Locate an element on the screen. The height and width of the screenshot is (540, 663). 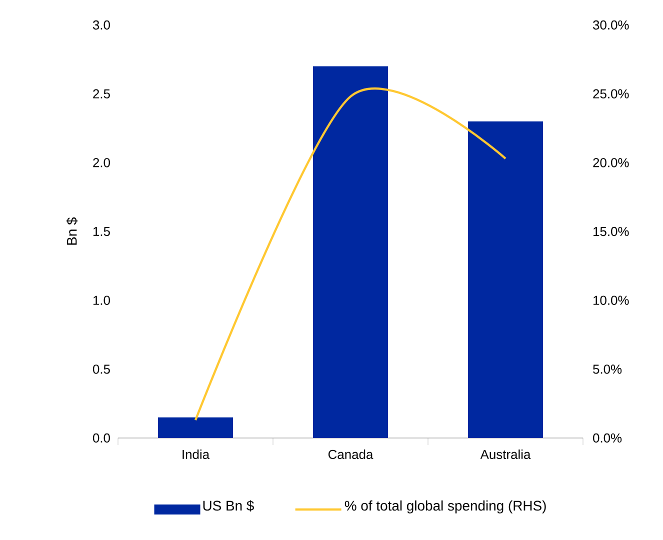
y-tick-label: 3.0 is located at coordinates (101, 25).